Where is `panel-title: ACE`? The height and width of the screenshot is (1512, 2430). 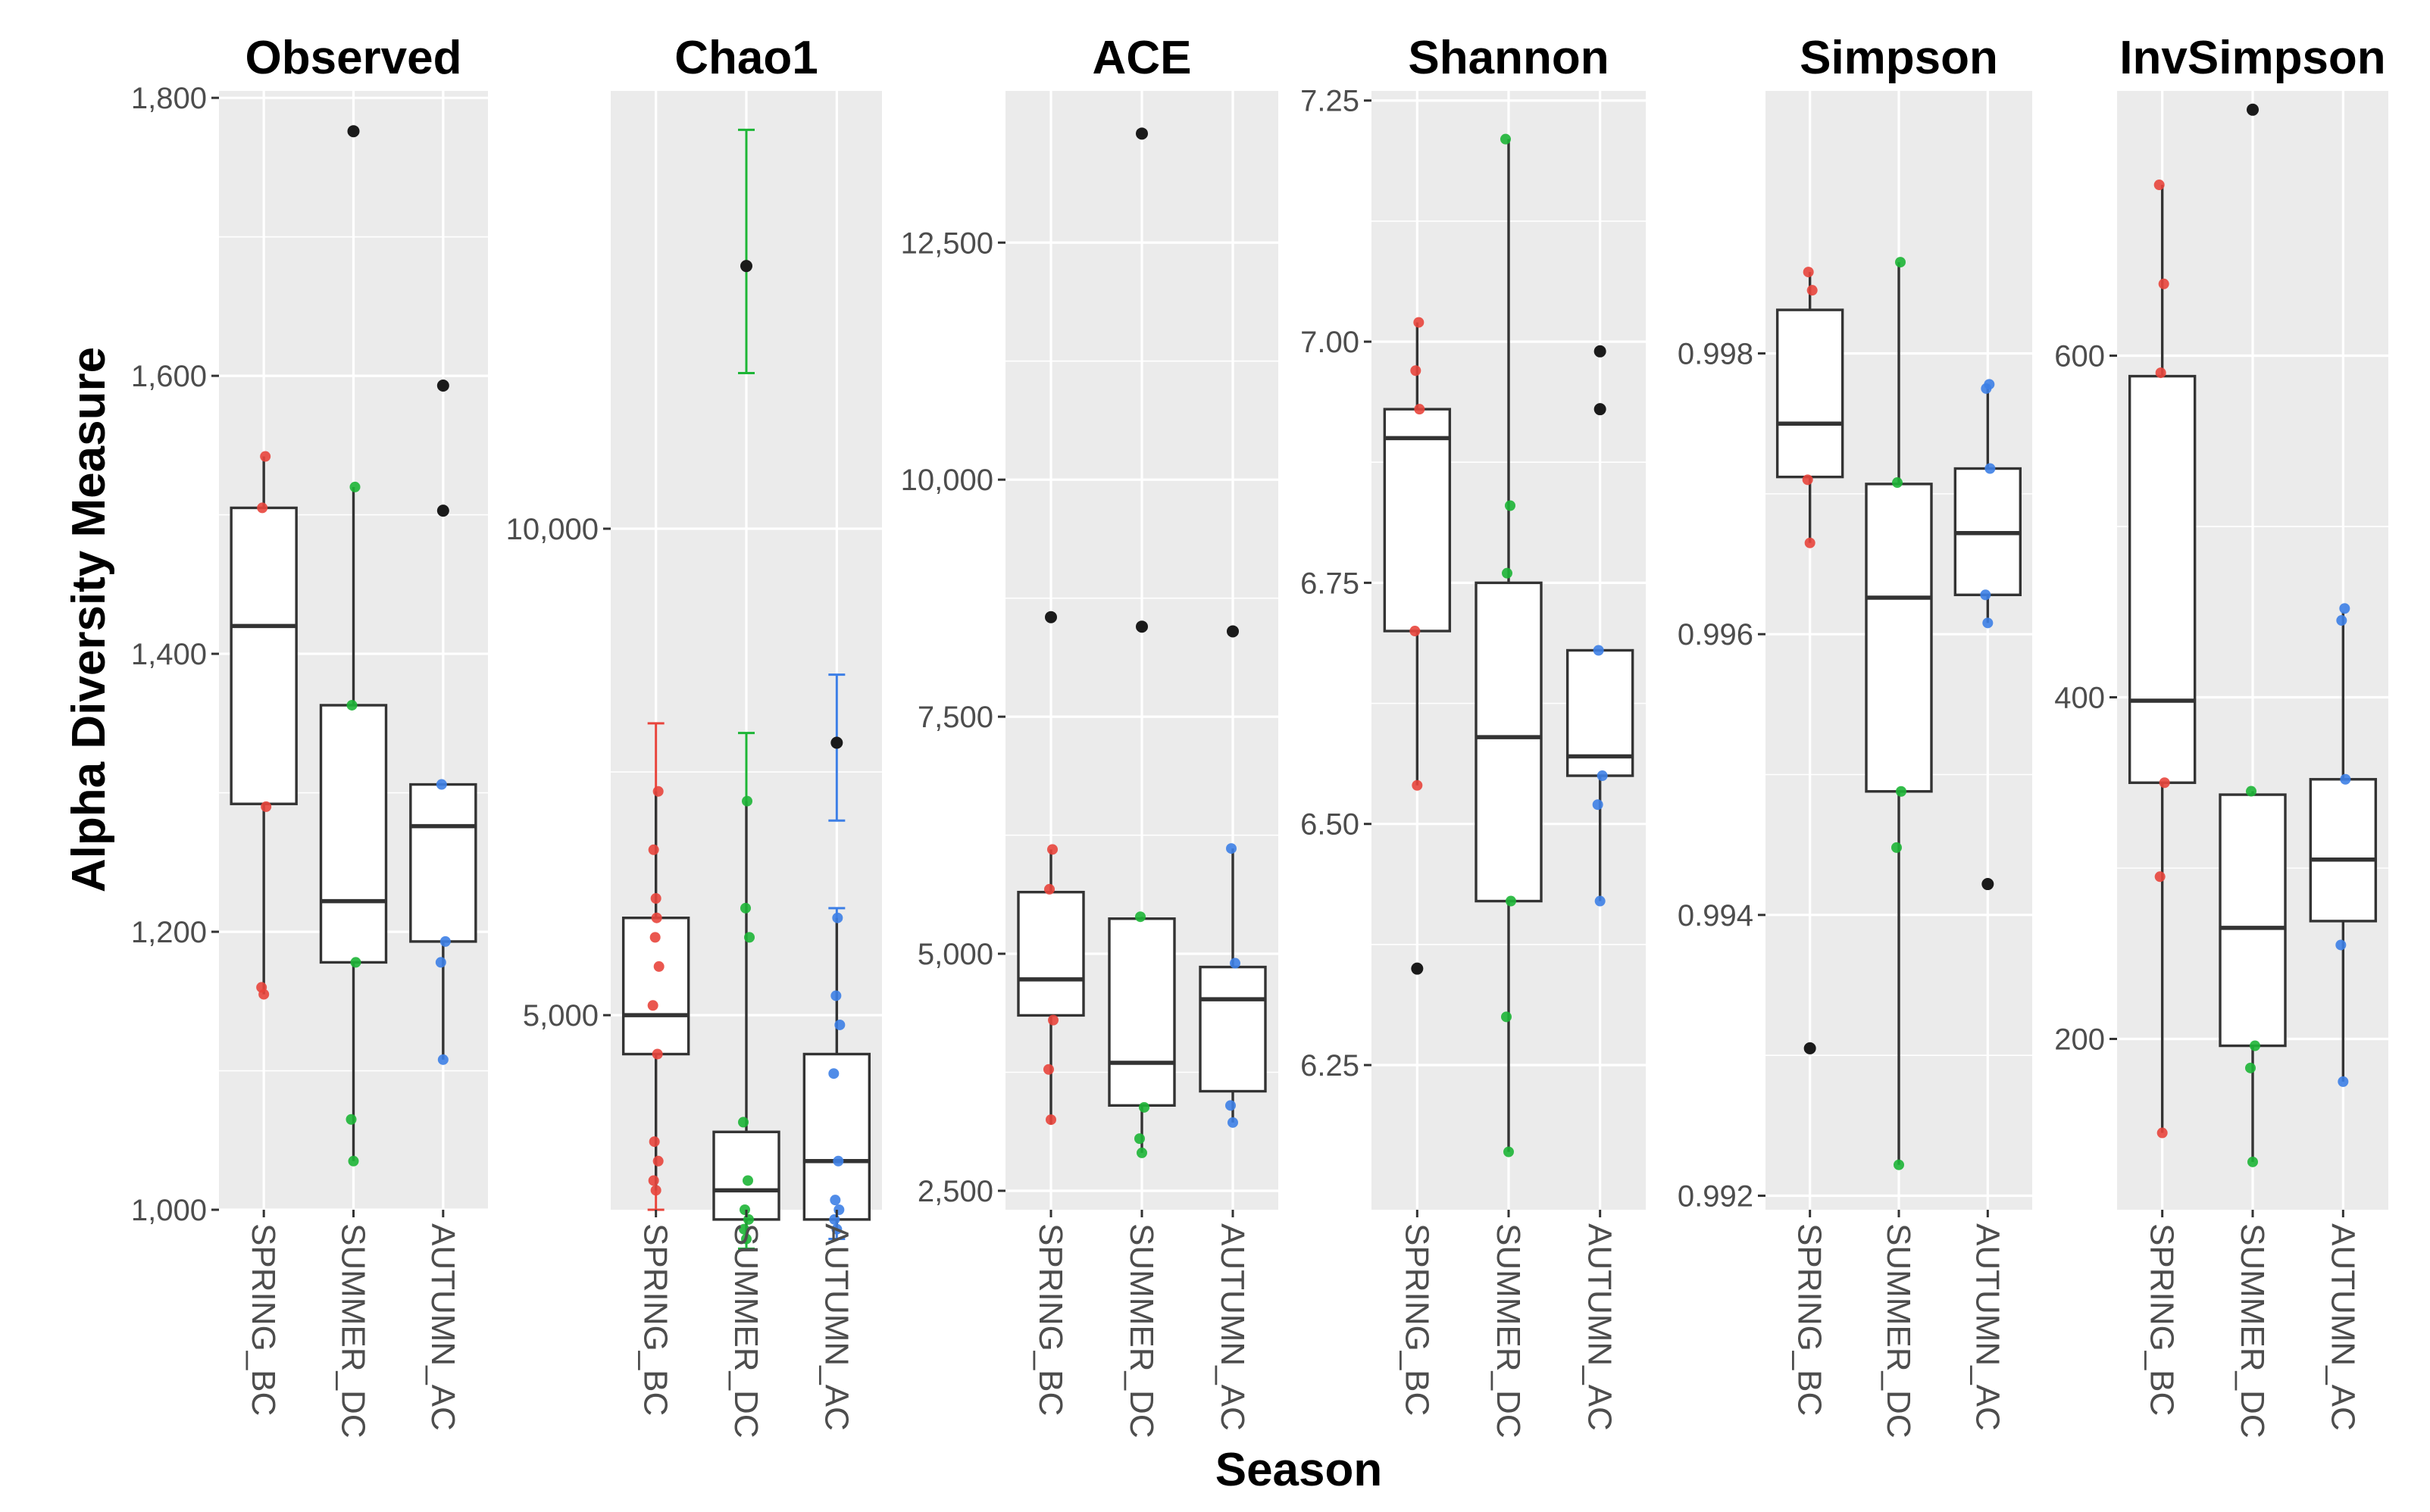 panel-title: ACE is located at coordinates (1142, 58).